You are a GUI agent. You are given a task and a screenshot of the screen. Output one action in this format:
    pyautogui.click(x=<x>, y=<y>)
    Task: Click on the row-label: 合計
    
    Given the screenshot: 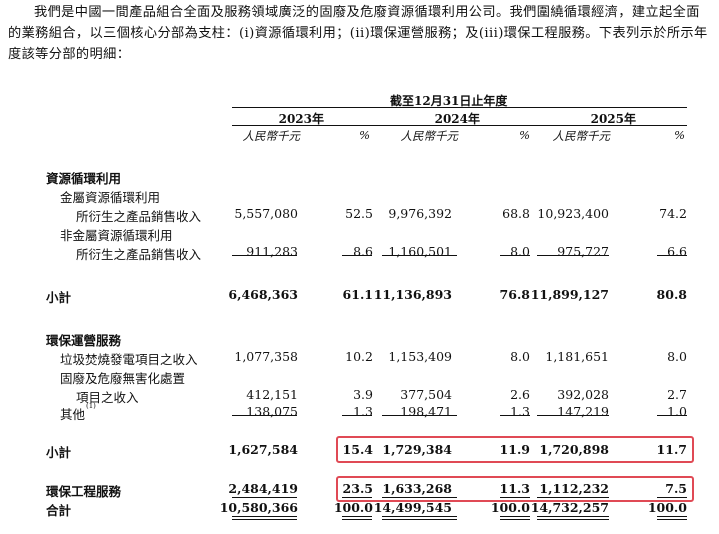 What is the action you would take?
    pyautogui.click(x=59, y=510)
    